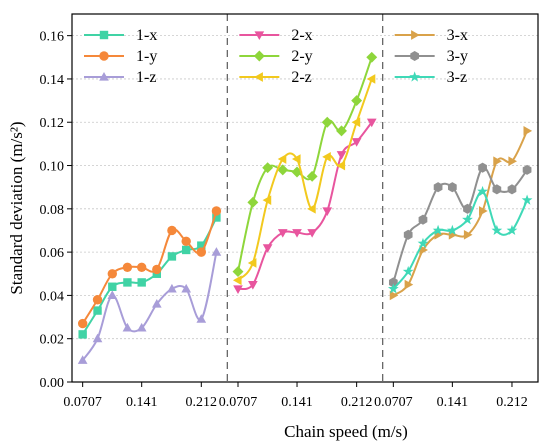  I want to click on y-tick-label: 0.14, so click(52, 80).